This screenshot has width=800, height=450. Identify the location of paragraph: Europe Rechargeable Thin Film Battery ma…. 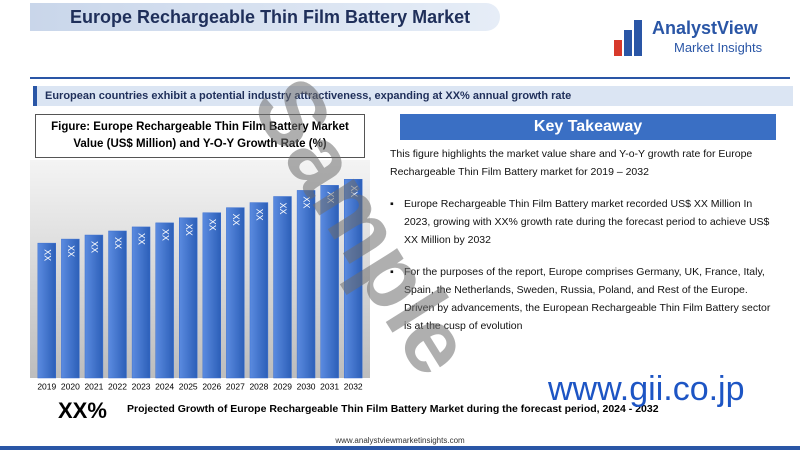
(585, 222).